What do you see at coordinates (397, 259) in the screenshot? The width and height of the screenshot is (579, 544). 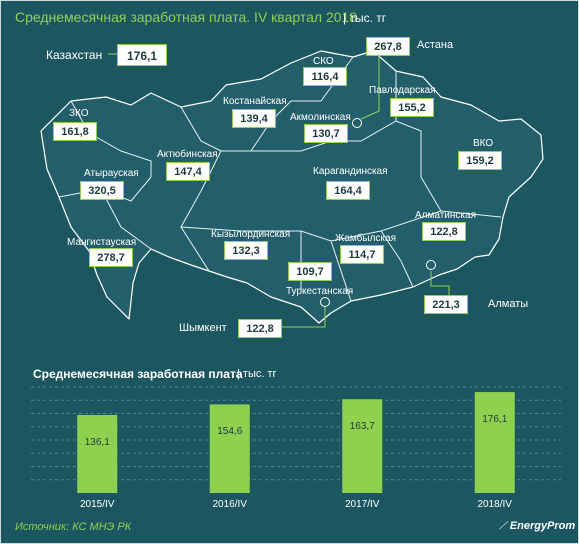 I see `border-almaty-obl` at bounding box center [397, 259].